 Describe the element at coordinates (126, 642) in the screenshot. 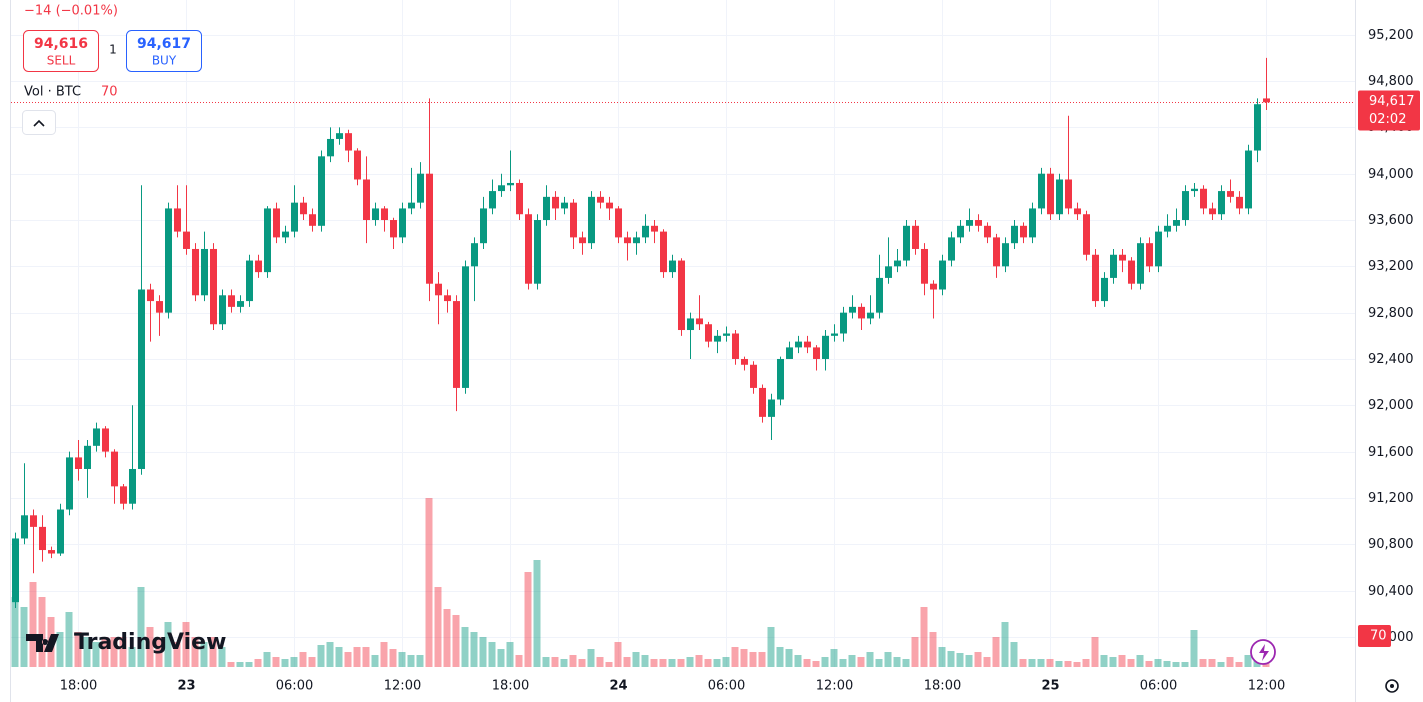

I see `brand-logo: TradingView` at that location.